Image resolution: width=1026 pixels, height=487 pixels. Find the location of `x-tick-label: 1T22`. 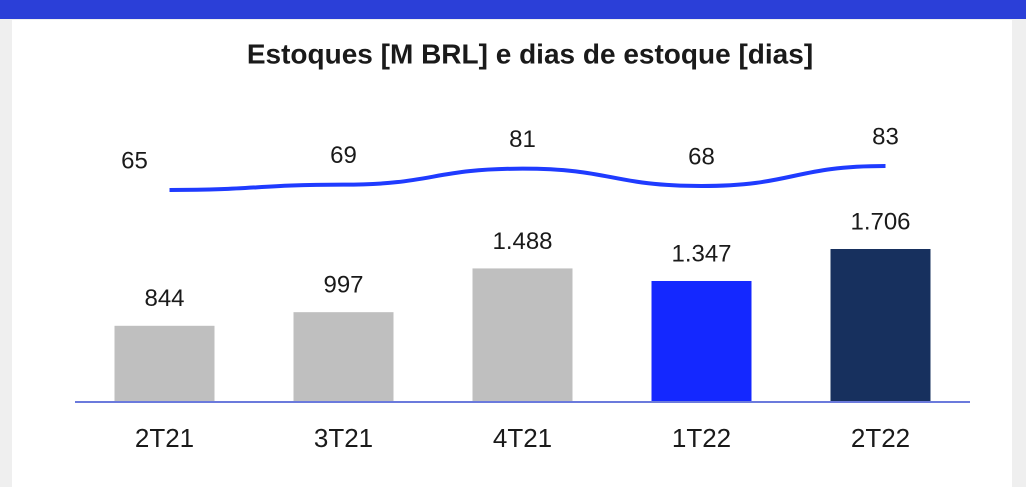

x-tick-label: 1T22 is located at coordinates (701, 438).